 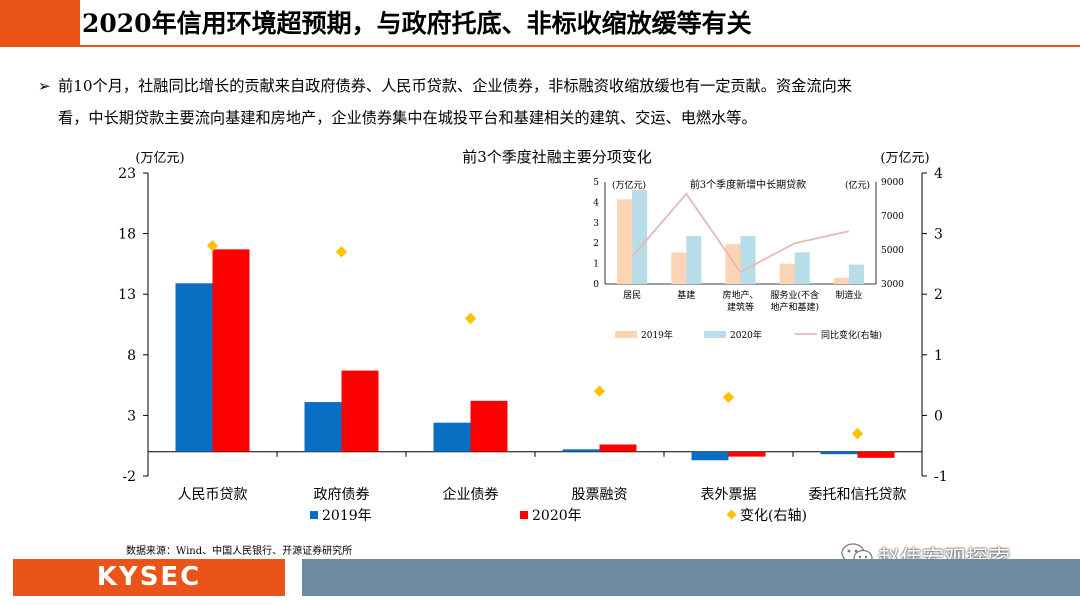 What do you see at coordinates (417, 23) in the screenshot?
I see `page-title: 2020年信用环境超预期，与政府托底、非标收缩放缓等有关` at bounding box center [417, 23].